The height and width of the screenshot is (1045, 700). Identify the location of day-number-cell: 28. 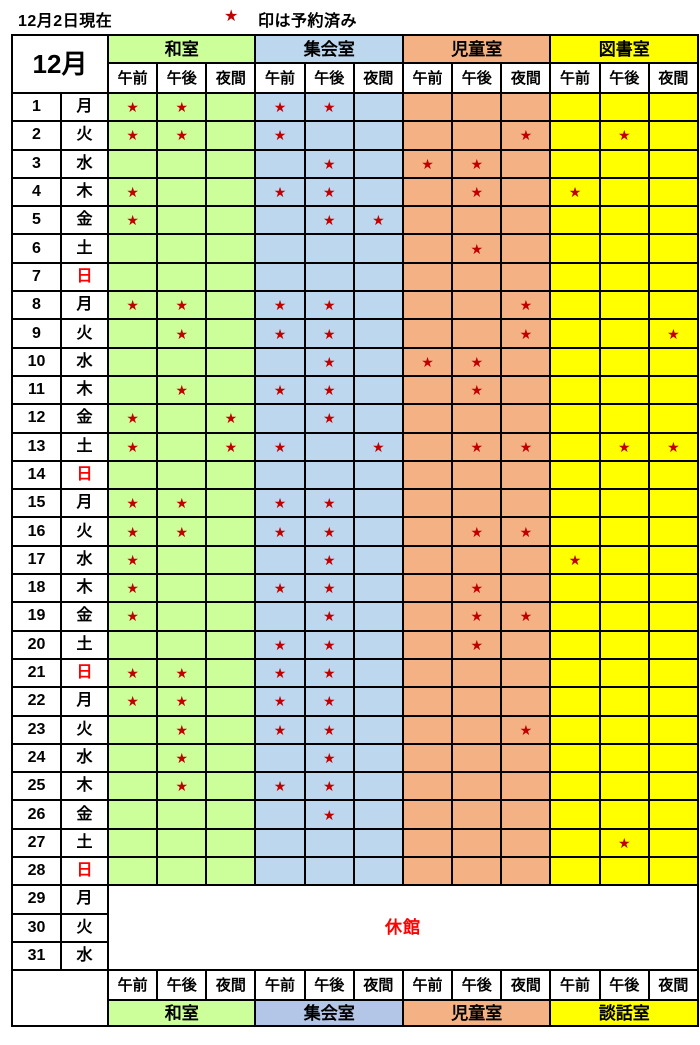
(36, 871).